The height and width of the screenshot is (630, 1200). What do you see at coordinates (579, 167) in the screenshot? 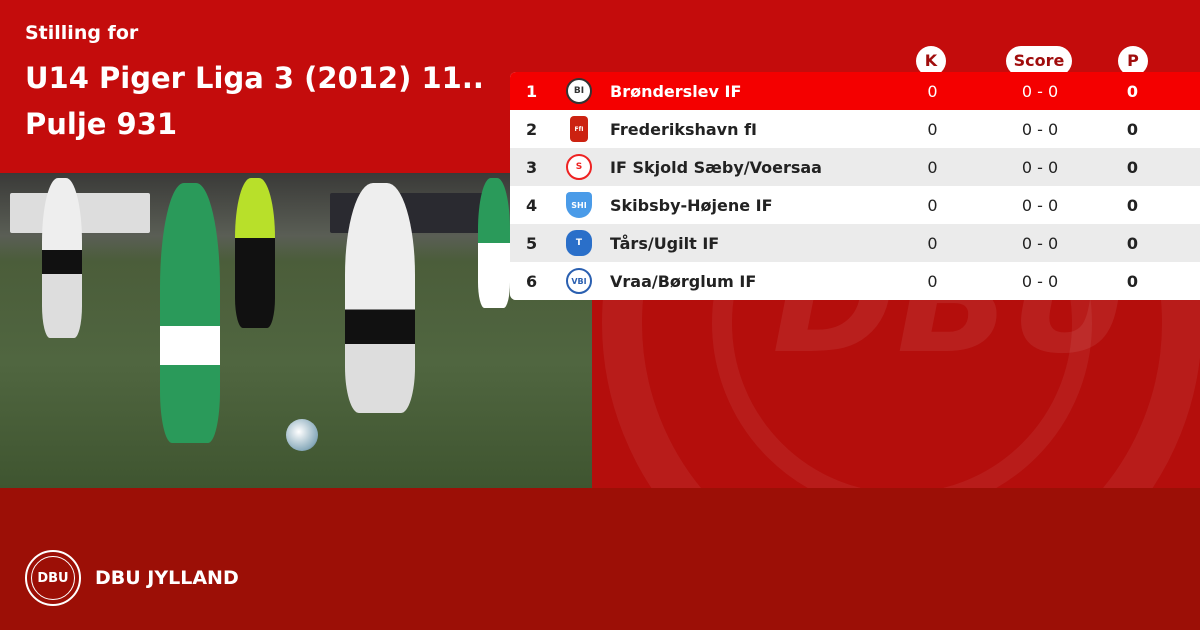
I see `team-logo-icon: S` at bounding box center [579, 167].